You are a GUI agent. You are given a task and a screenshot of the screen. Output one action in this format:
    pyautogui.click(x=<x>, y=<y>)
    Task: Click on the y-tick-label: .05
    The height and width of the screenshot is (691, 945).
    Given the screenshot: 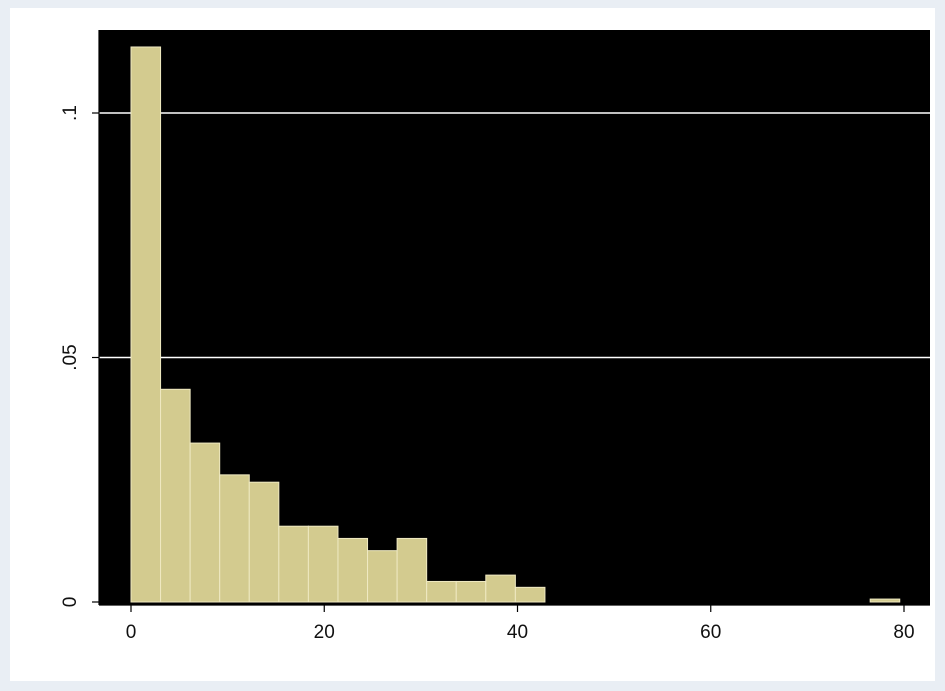 What is the action you would take?
    pyautogui.click(x=70, y=357)
    